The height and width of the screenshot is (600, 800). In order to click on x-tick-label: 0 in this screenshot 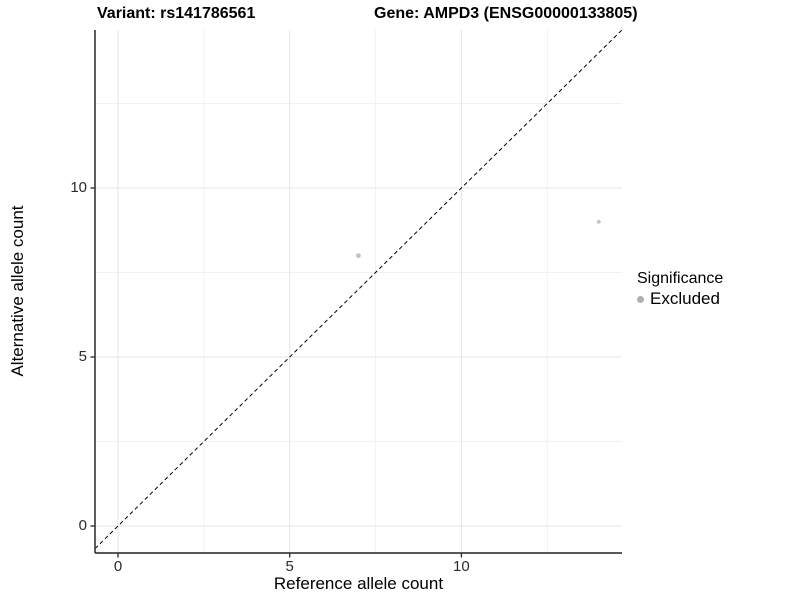, I will do `click(118, 566)`.